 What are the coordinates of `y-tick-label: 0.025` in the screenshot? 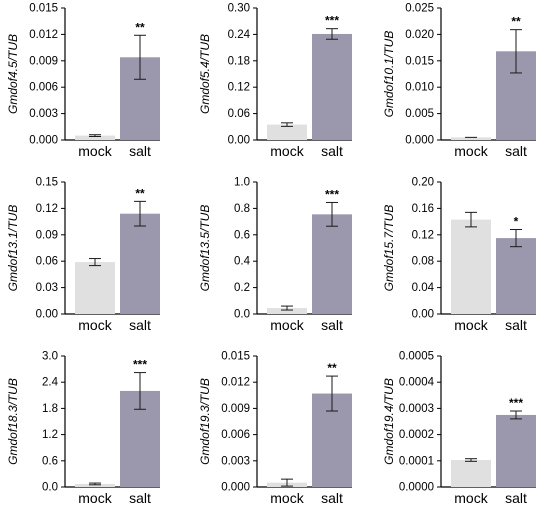 It's located at (419, 9).